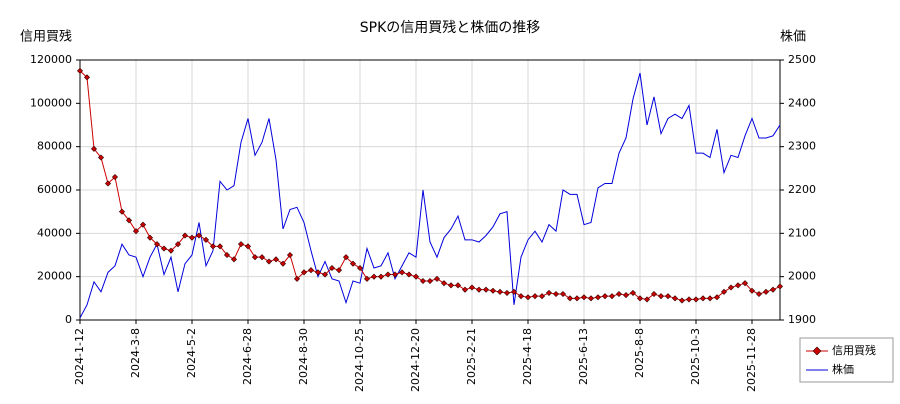  Describe the element at coordinates (68, 319) in the screenshot. I see `y-tick-label: 0` at that location.